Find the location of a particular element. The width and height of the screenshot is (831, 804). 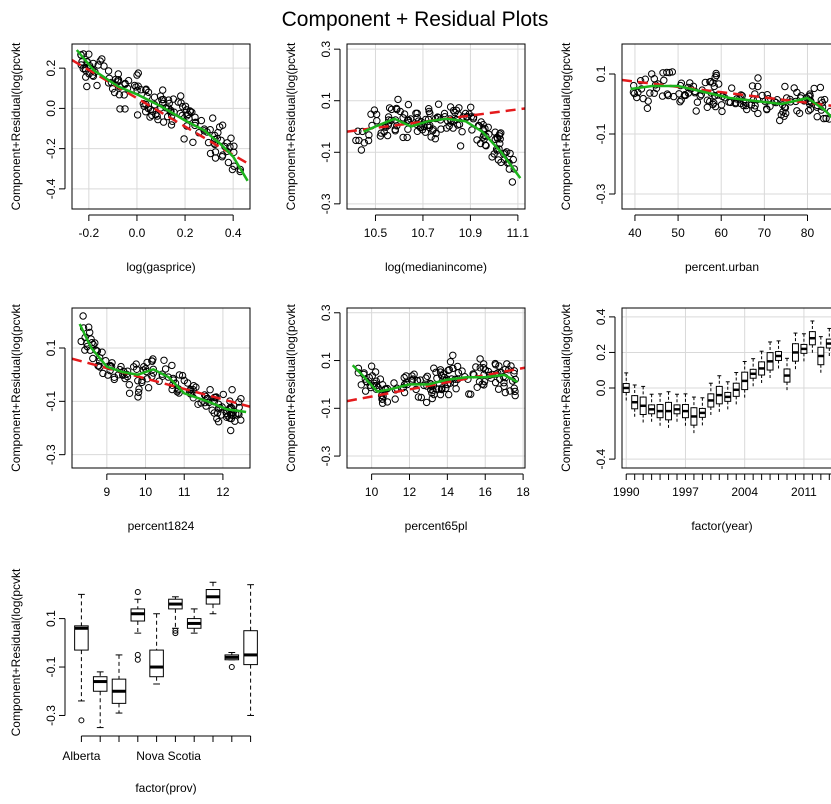

y-tick-label: -0.4 is located at coordinates (601, 458).